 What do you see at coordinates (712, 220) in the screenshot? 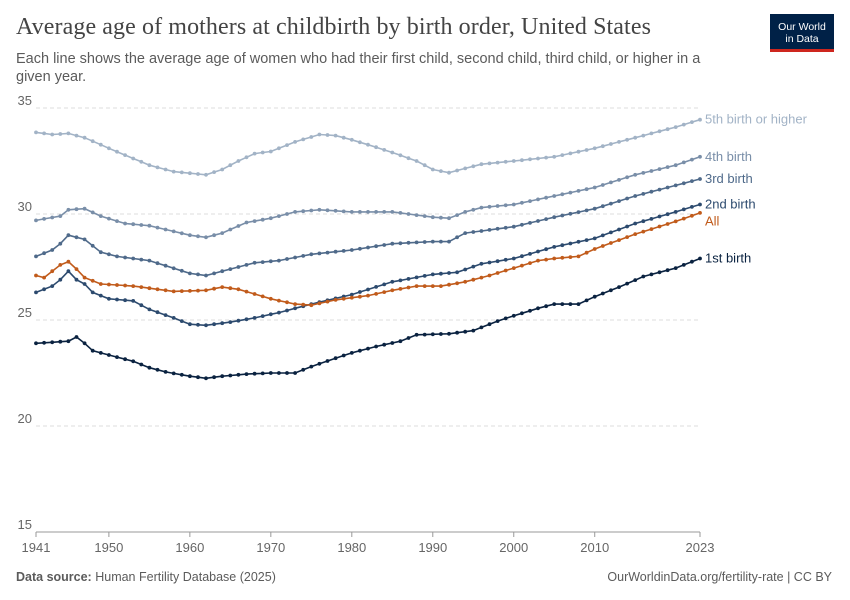
I see `series-label: All` at bounding box center [712, 220].